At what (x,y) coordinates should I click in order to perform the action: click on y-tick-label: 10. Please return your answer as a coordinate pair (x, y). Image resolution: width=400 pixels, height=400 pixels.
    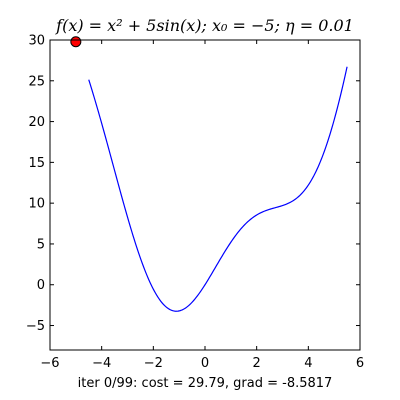
    Looking at the image, I should click on (36, 204).